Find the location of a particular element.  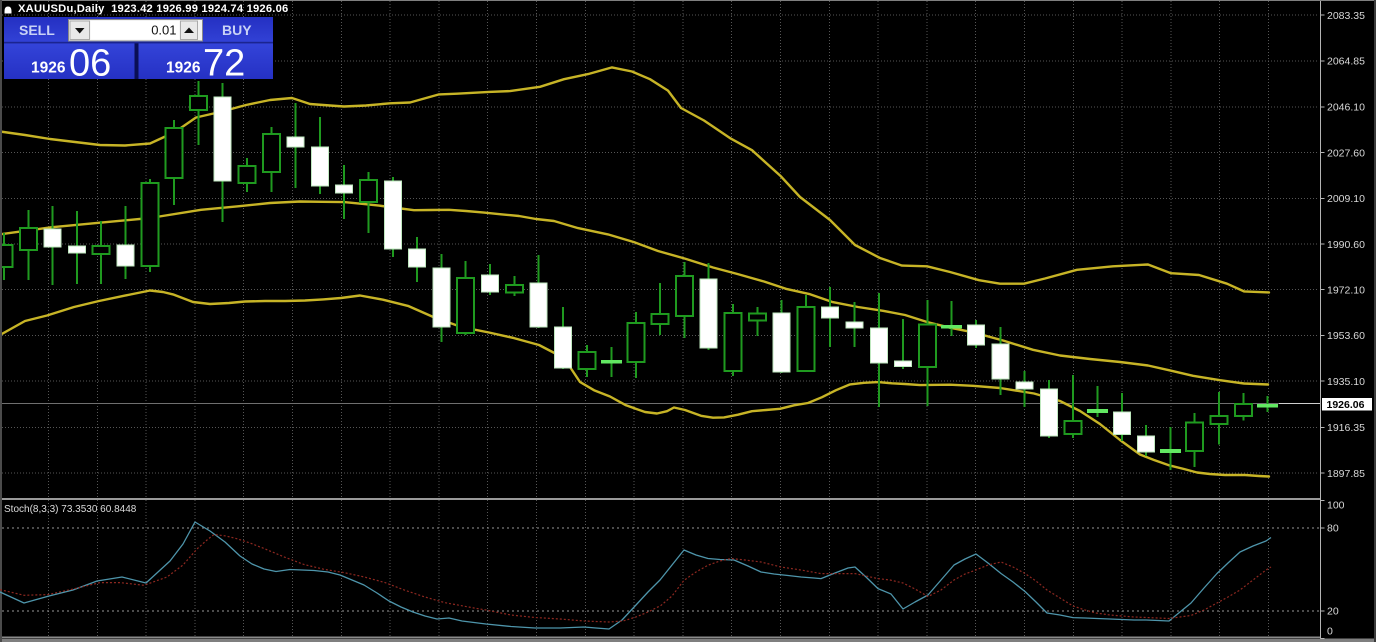

svg-text: 1990.60 is located at coordinates (1346, 245).